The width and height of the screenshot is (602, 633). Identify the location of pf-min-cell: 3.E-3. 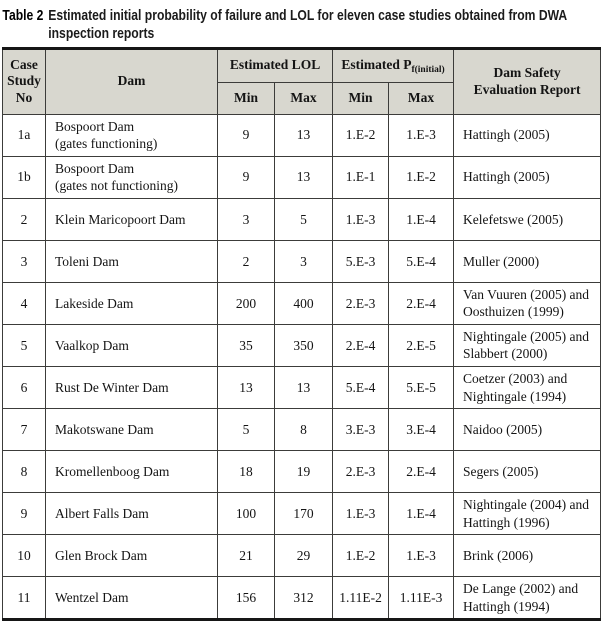
(361, 430).